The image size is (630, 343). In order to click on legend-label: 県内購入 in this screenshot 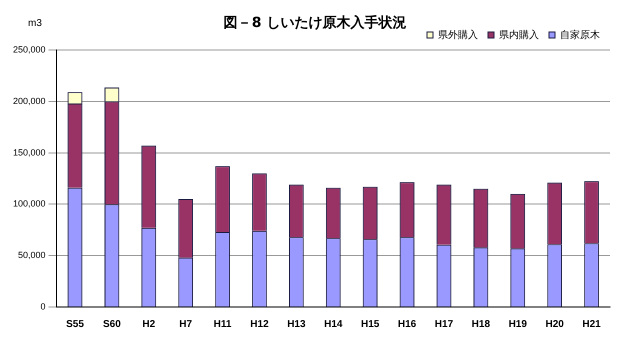, I will do `click(519, 34)`.